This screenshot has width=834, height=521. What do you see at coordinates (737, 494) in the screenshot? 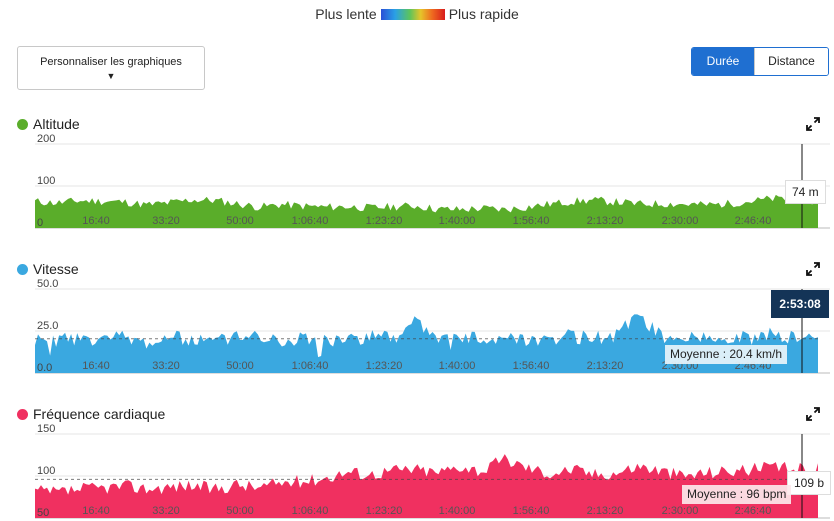
I see `heart-average-label: Moyenne : 96 bpm` at bounding box center [737, 494].